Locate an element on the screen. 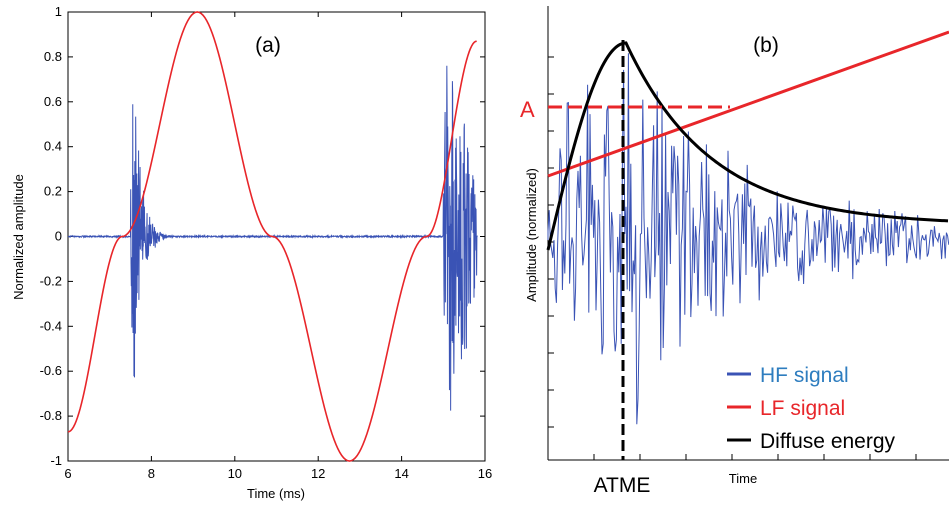 The image size is (949, 506). panel-a-y-tick-label: -0.2 is located at coordinates (51, 280).